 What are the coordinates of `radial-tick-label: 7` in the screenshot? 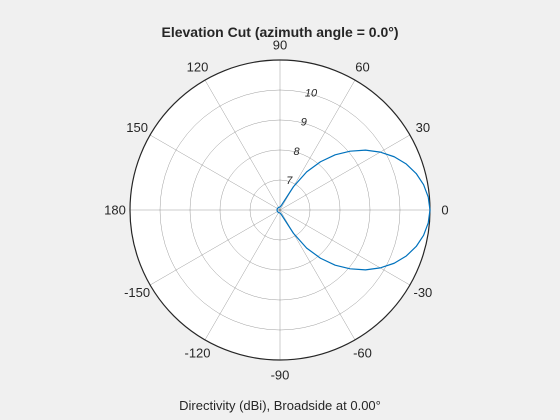 It's located at (289, 181).